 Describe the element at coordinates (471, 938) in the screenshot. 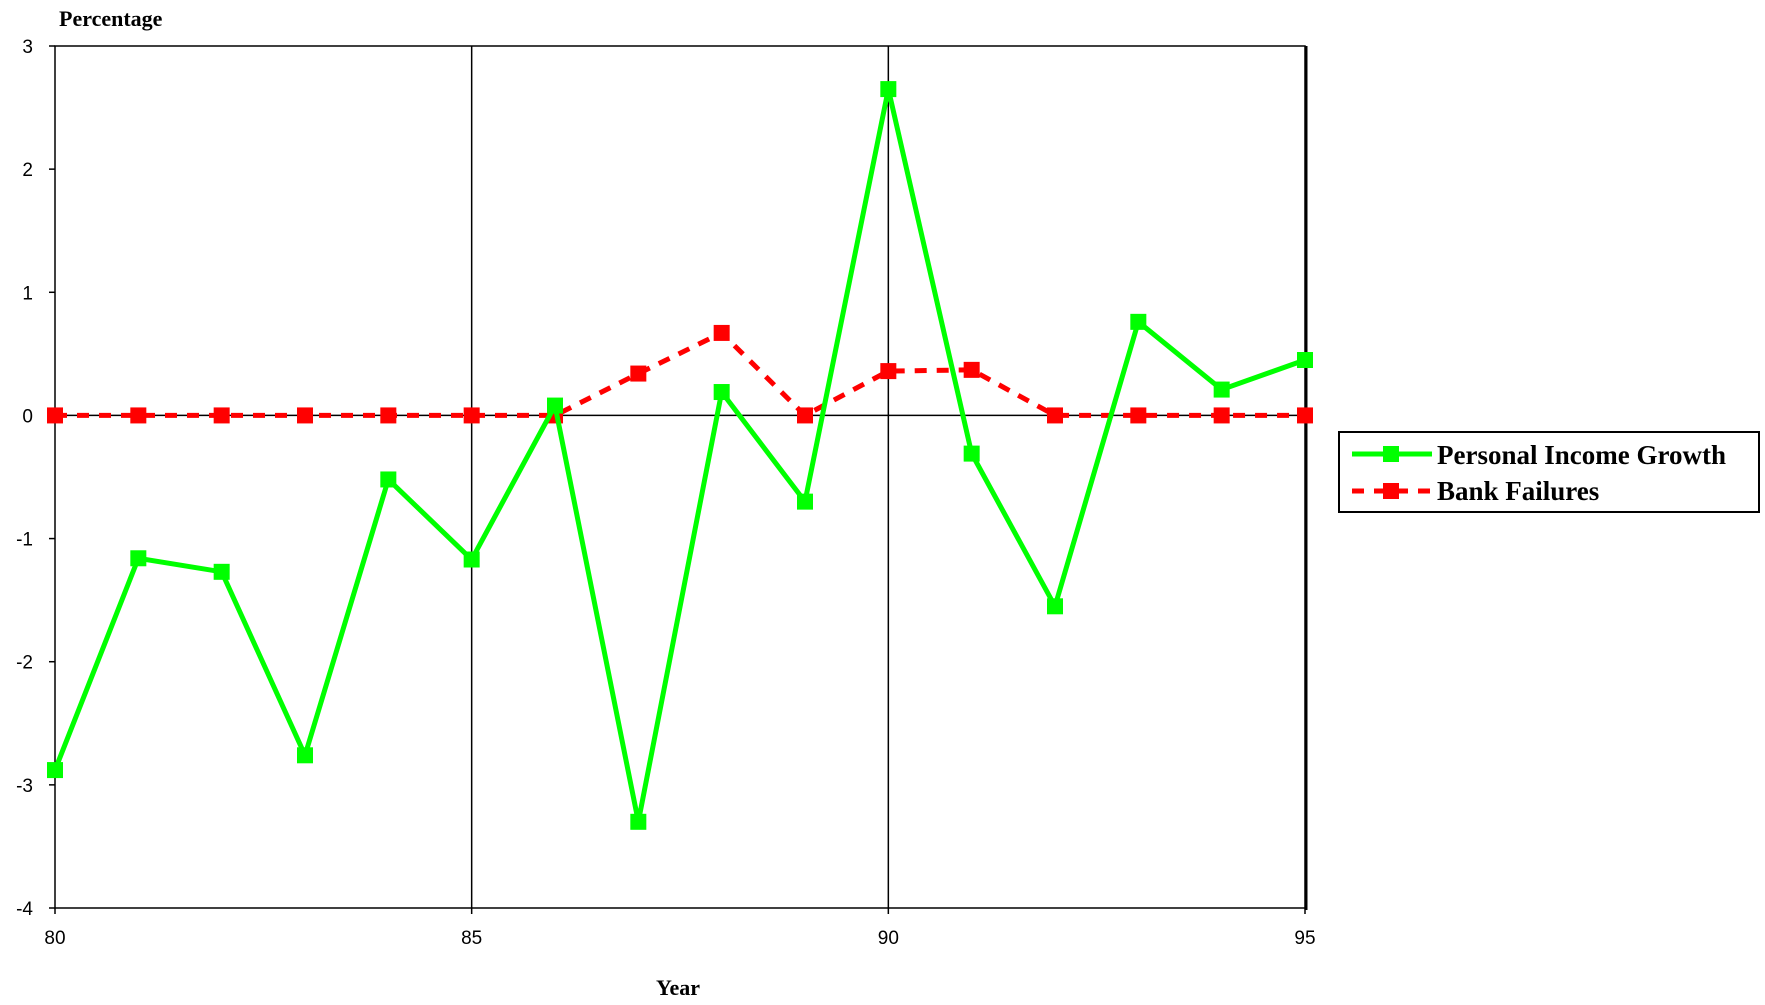

I see `x-tick-label: 85` at that location.